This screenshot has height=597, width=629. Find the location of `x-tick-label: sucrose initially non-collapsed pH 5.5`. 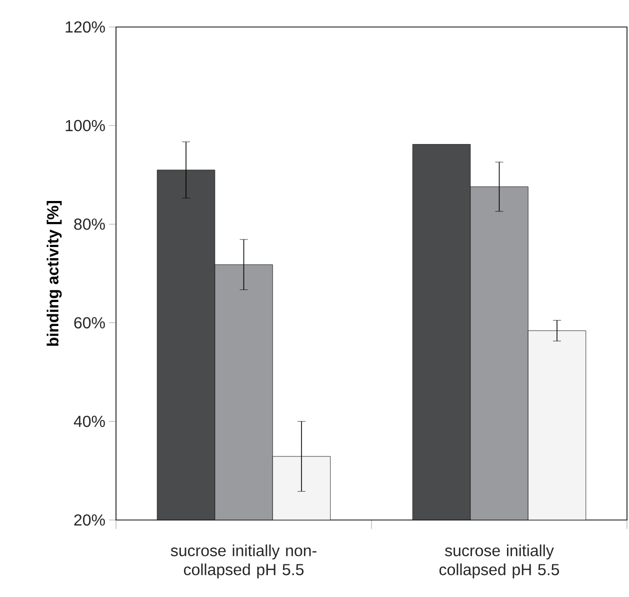

x-tick-label: sucrose initially non-collapsed pH 5.5 is located at coordinates (243, 561).